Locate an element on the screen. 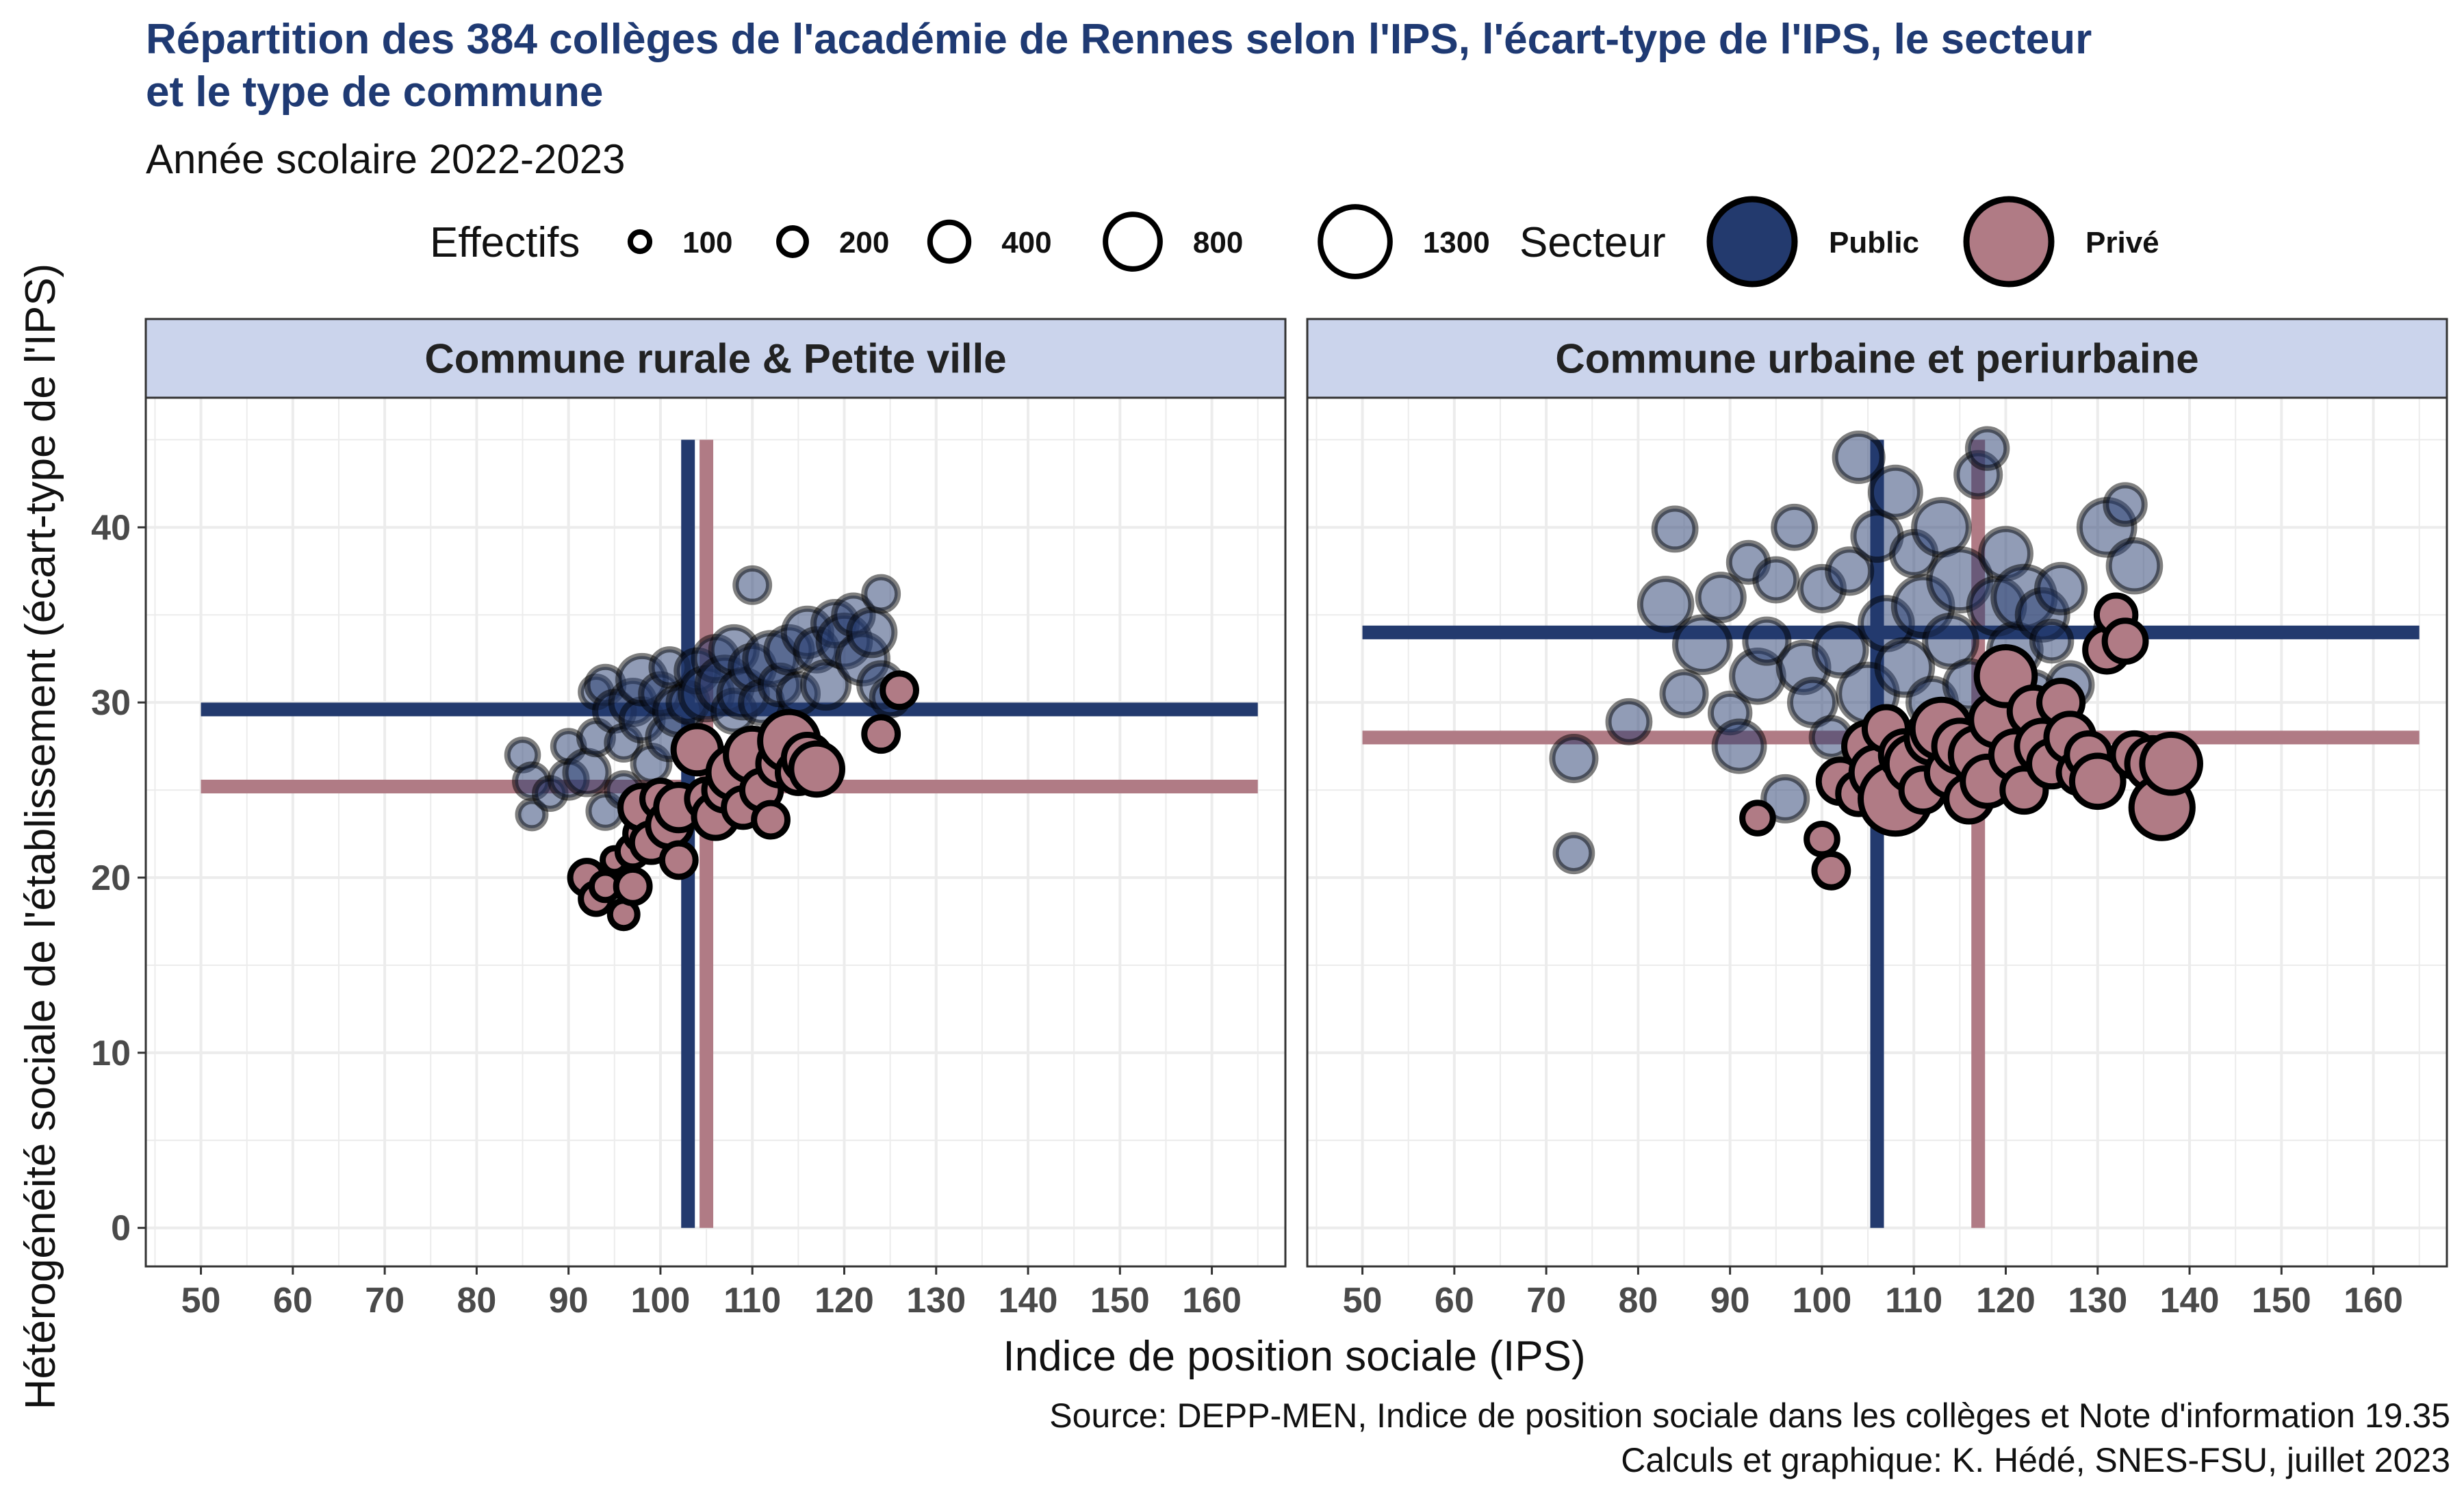 The height and width of the screenshot is (1506, 2464). public-points is located at coordinates (708, 699).